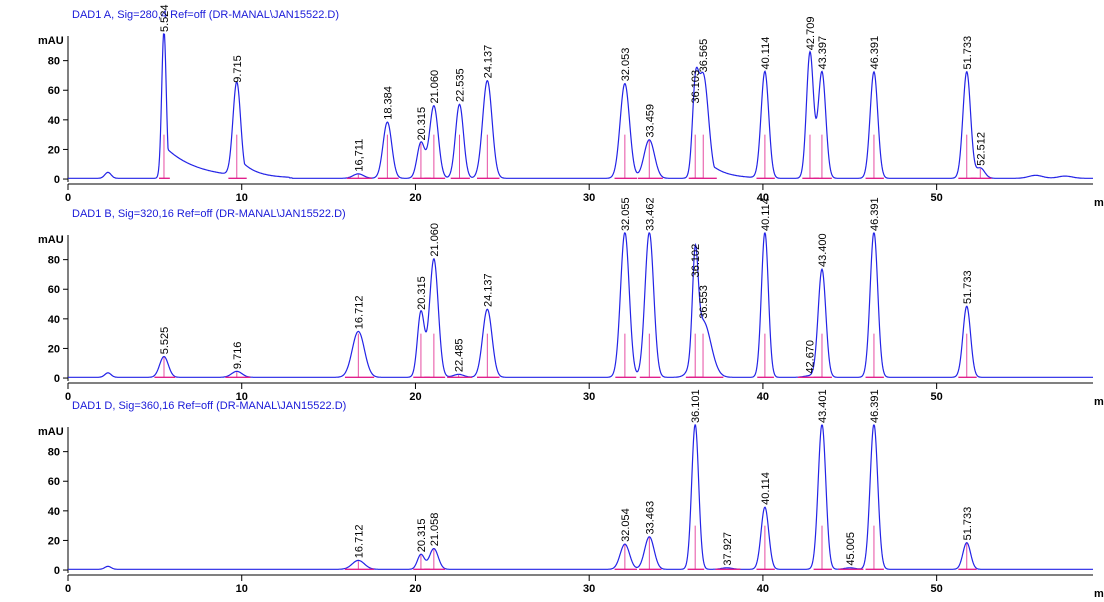  What do you see at coordinates (626, 214) in the screenshot?
I see `peak-label: 32.055` at bounding box center [626, 214].